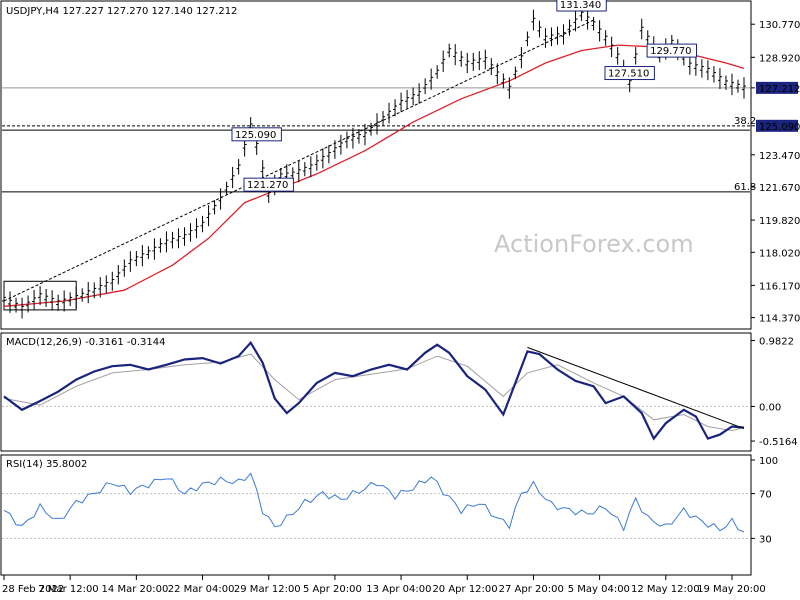  I want to click on price-tick-label: 119.820, so click(779, 221).